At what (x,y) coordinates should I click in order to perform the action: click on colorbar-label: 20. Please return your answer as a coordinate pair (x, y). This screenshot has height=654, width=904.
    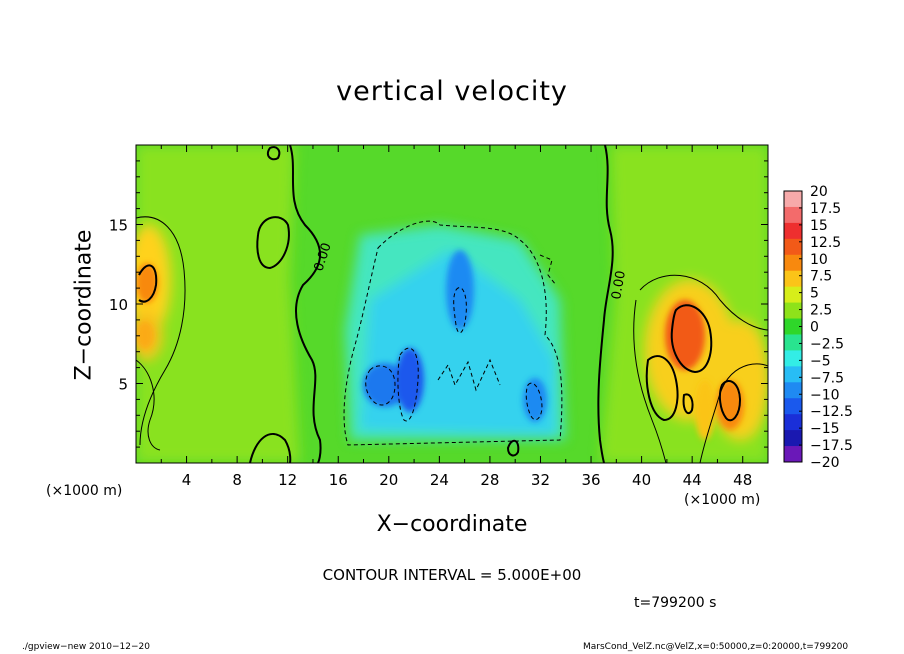
    Looking at the image, I should click on (819, 192).